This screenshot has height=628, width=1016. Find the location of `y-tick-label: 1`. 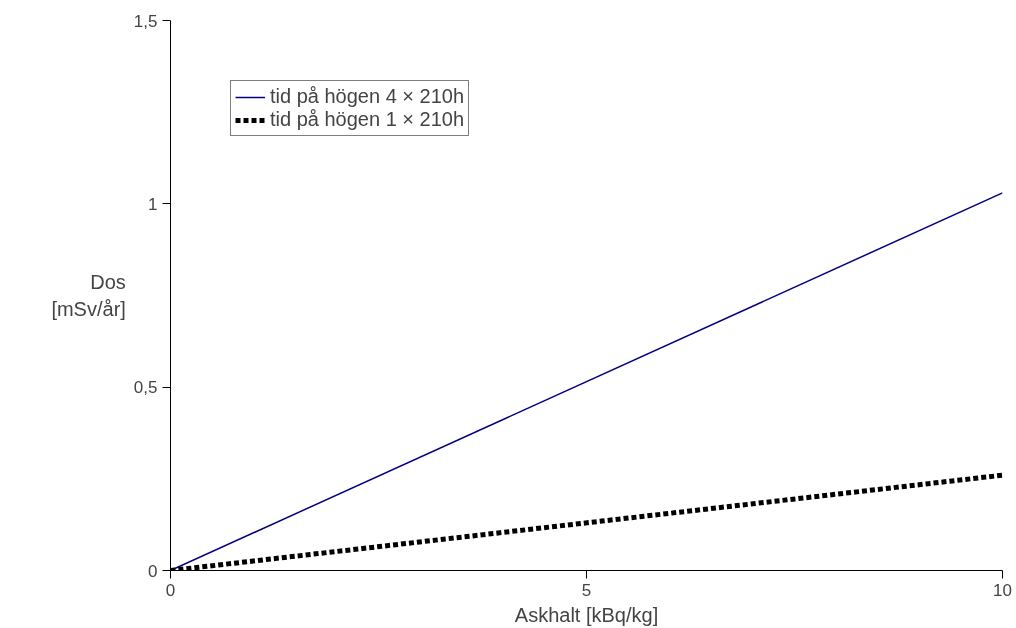

y-tick-label: 1 is located at coordinates (153, 204).